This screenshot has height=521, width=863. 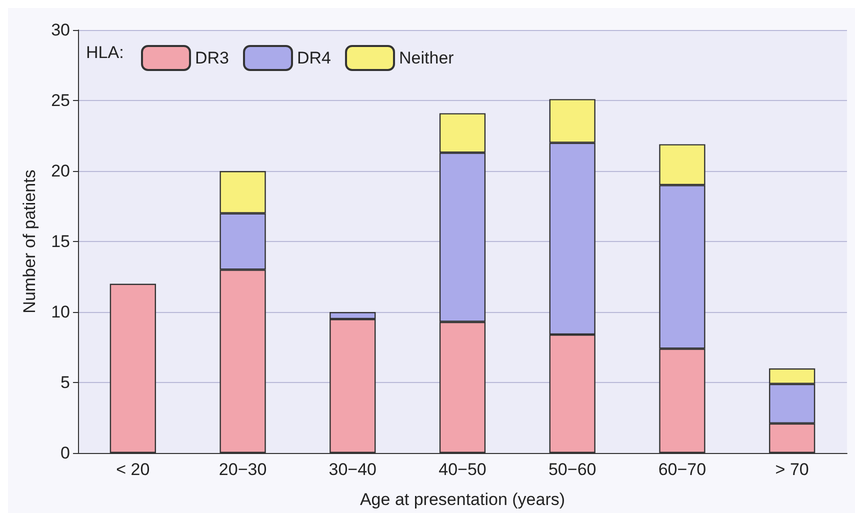 What do you see at coordinates (352, 469) in the screenshot?
I see `x-tick-label: 30−40` at bounding box center [352, 469].